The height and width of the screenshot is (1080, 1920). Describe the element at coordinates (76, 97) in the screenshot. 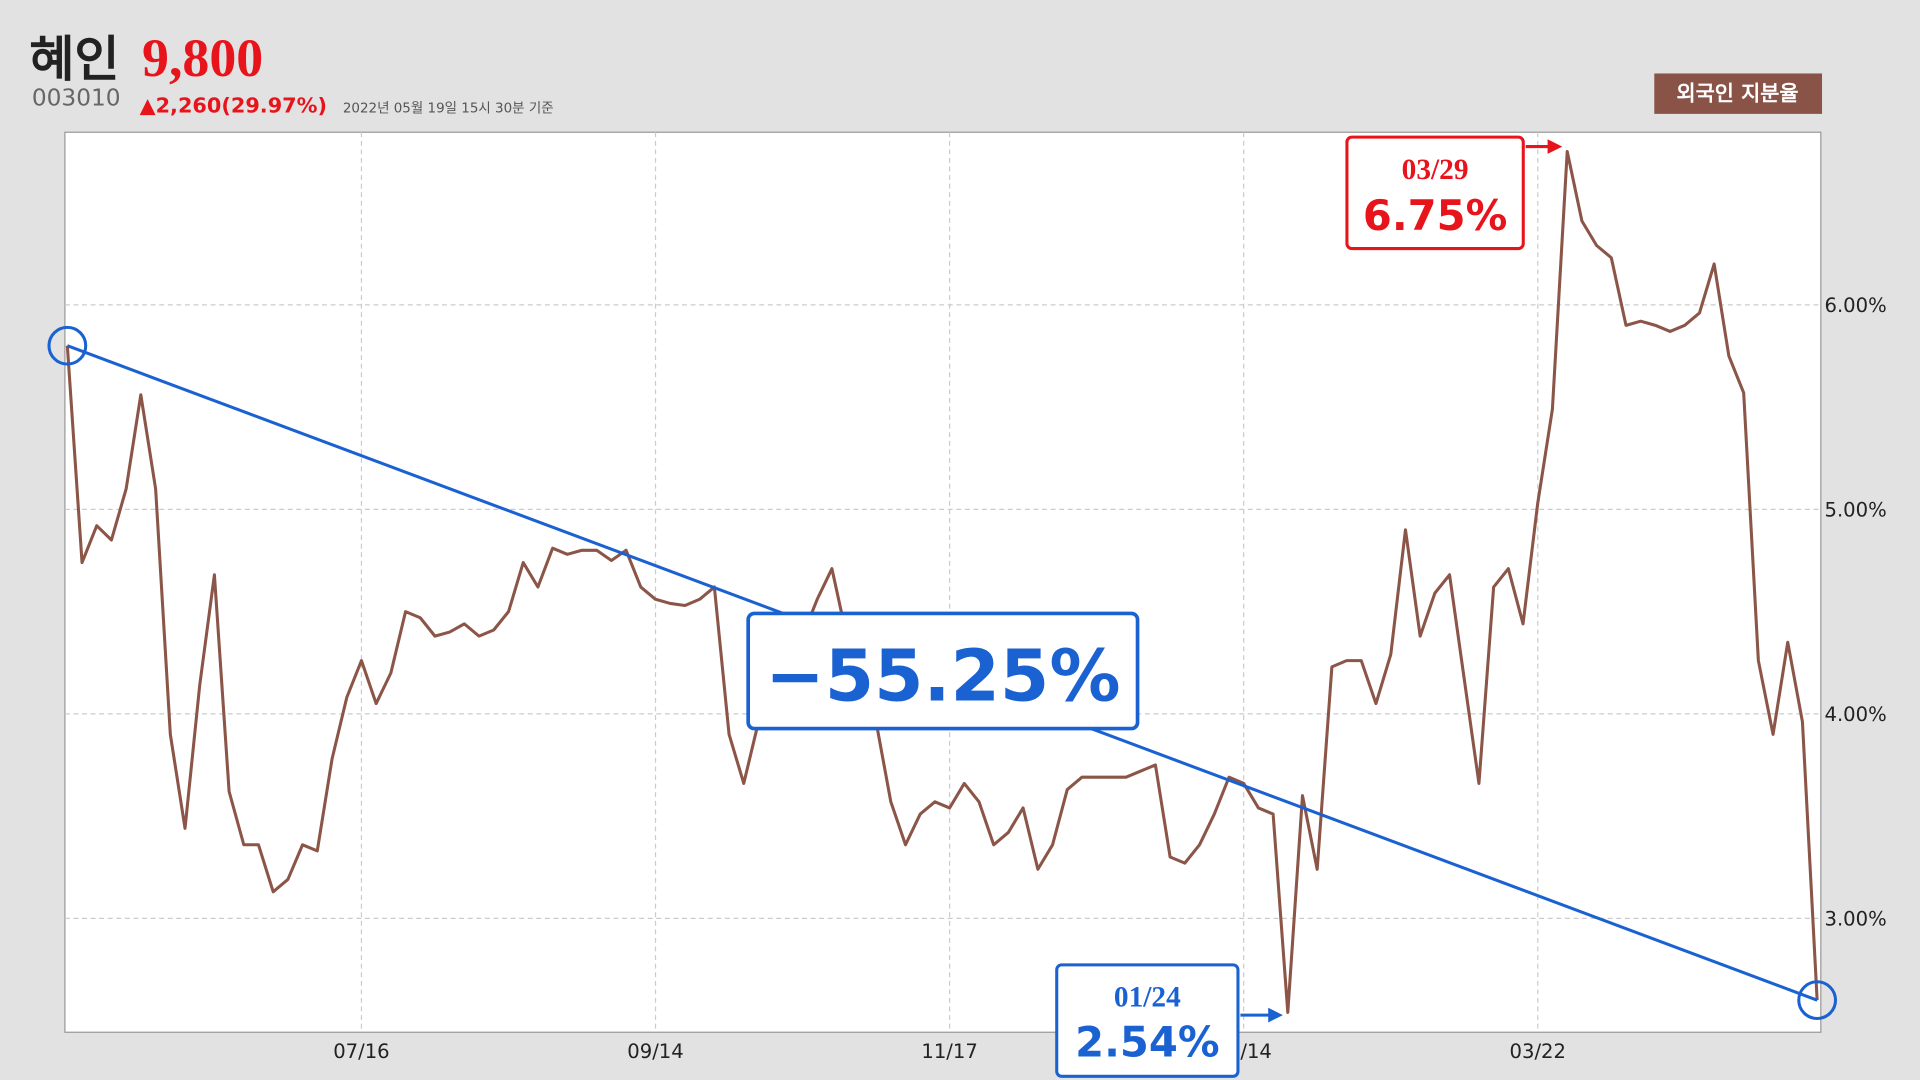

I see `stock-code: 003010` at that location.